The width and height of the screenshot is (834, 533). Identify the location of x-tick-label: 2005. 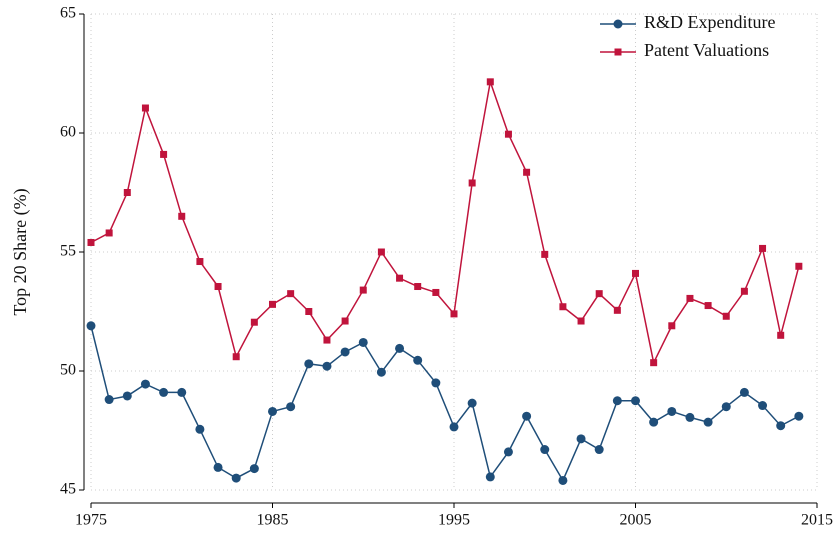
(636, 520).